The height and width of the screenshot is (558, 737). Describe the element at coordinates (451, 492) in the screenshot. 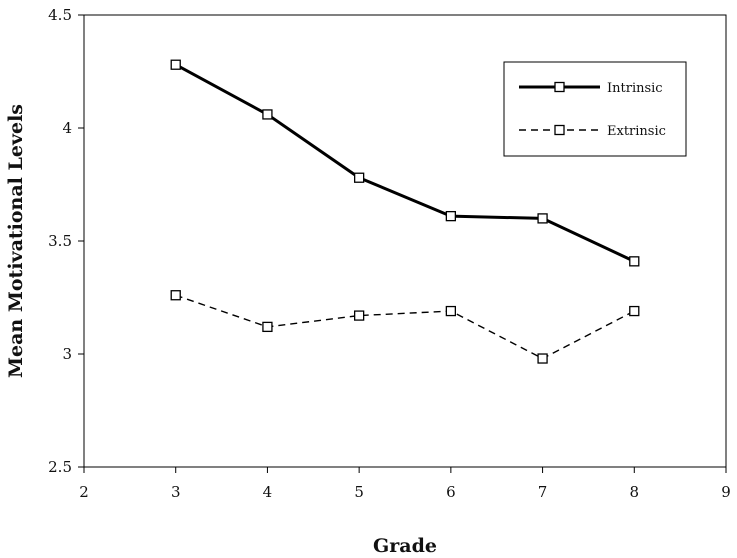

I see `x-tick-label: 6` at that location.